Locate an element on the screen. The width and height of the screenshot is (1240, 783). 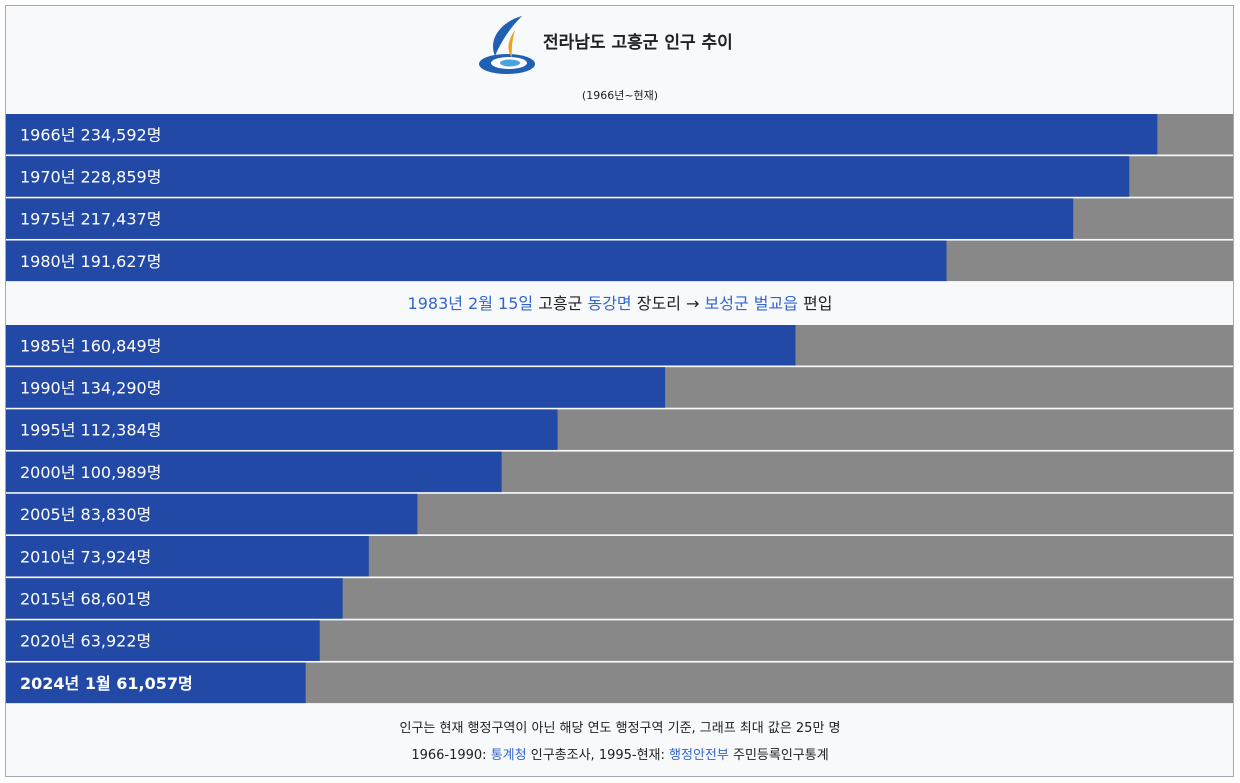
text: 장도리 is located at coordinates (659, 303).